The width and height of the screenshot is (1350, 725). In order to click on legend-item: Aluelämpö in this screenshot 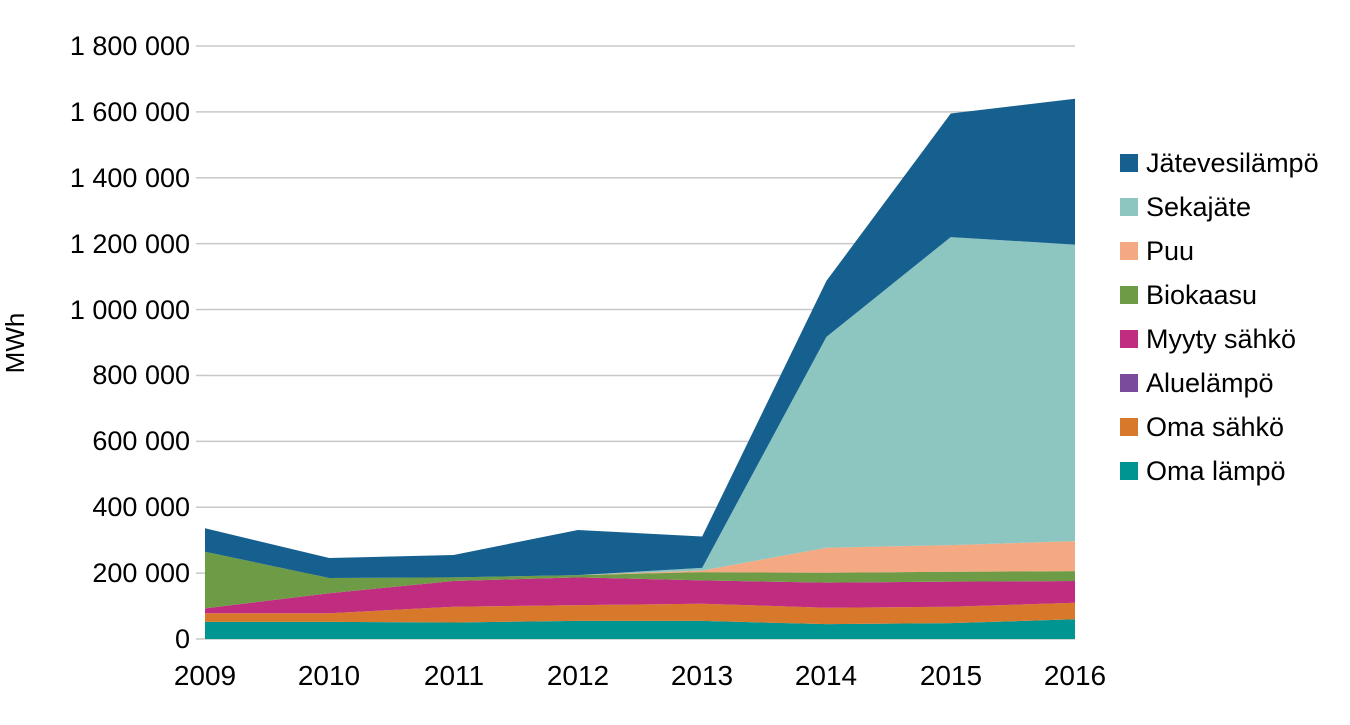, I will do `click(1219, 383)`.